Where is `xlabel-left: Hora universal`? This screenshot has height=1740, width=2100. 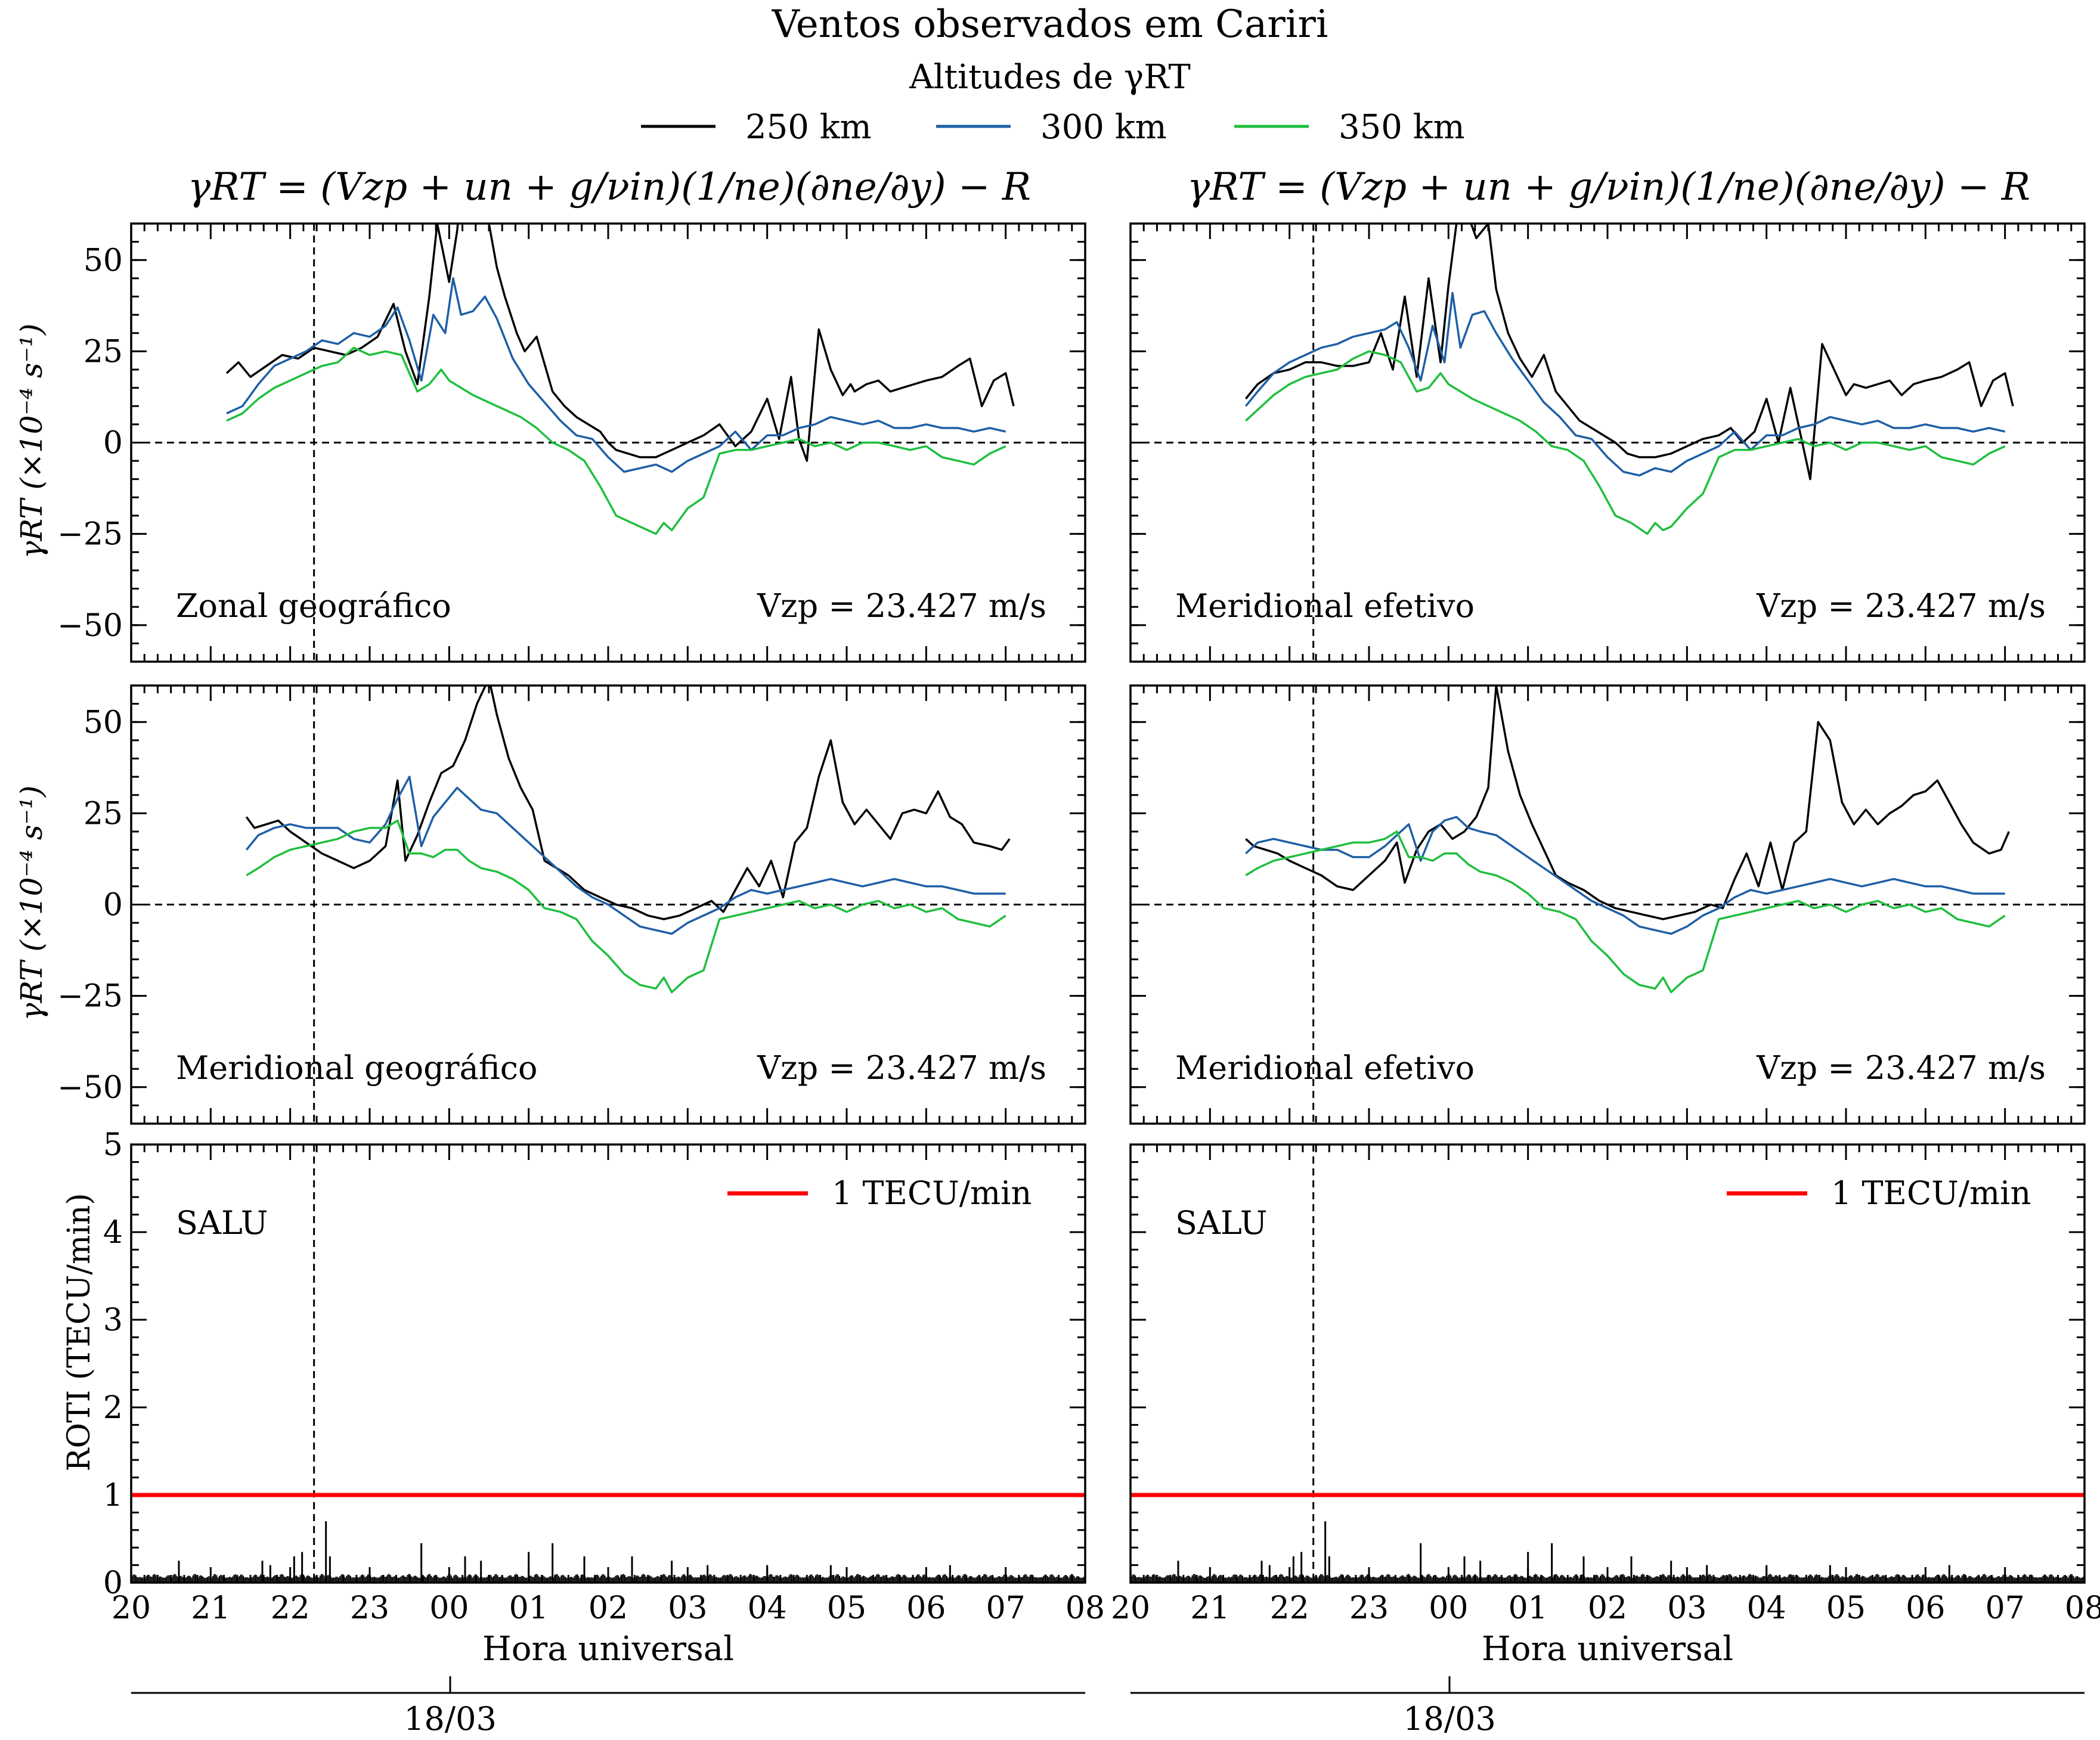 xlabel-left: Hora universal is located at coordinates (608, 1649).